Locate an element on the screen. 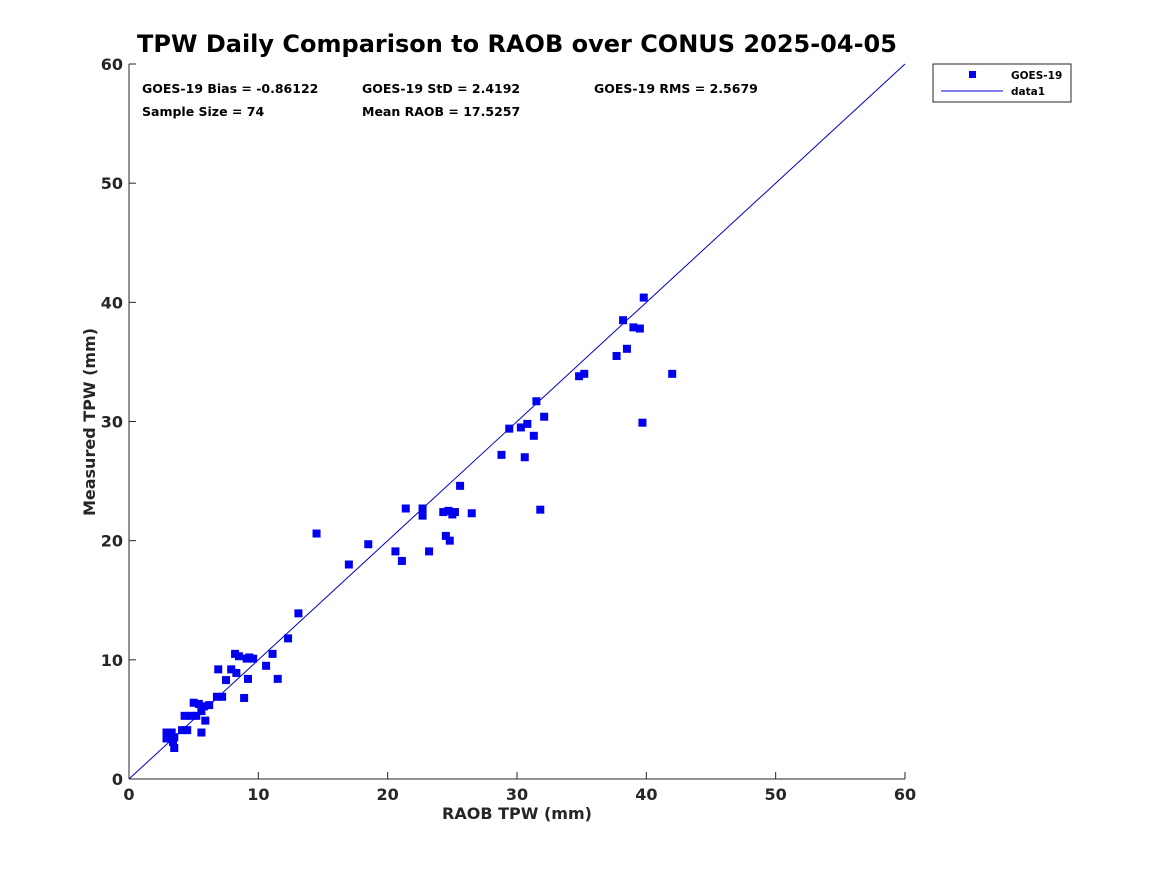  x-tick-label: 10 is located at coordinates (258, 794).